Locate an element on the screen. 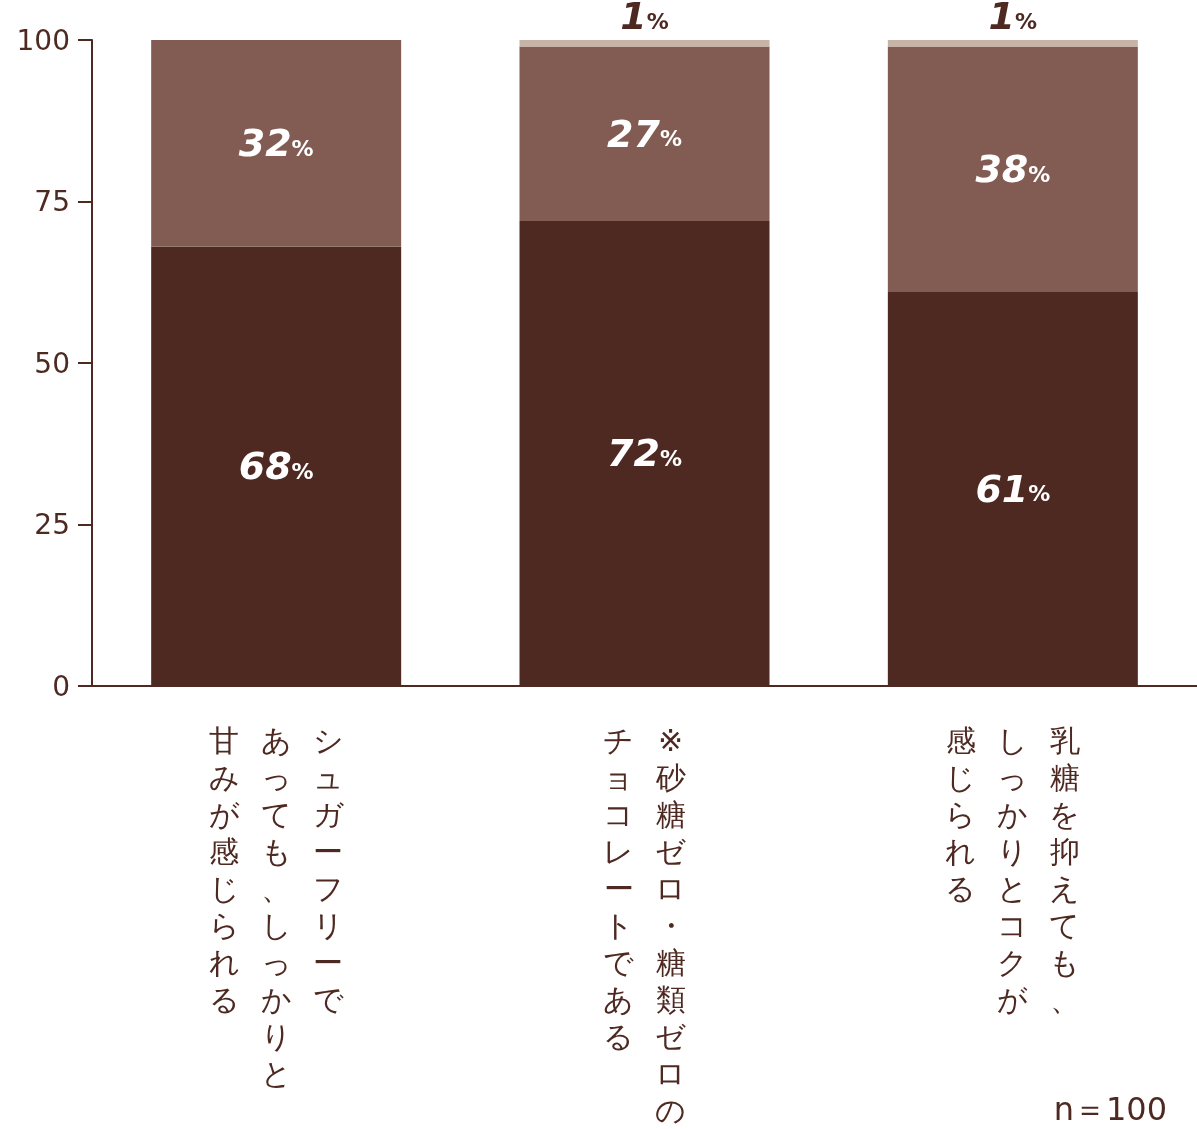 The width and height of the screenshot is (1197, 1129). y-tick-label: 50 is located at coordinates (52, 363).